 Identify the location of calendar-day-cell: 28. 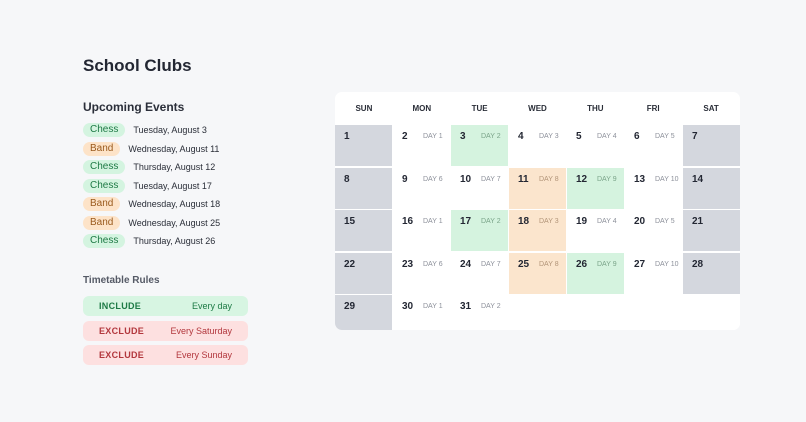
(711, 273).